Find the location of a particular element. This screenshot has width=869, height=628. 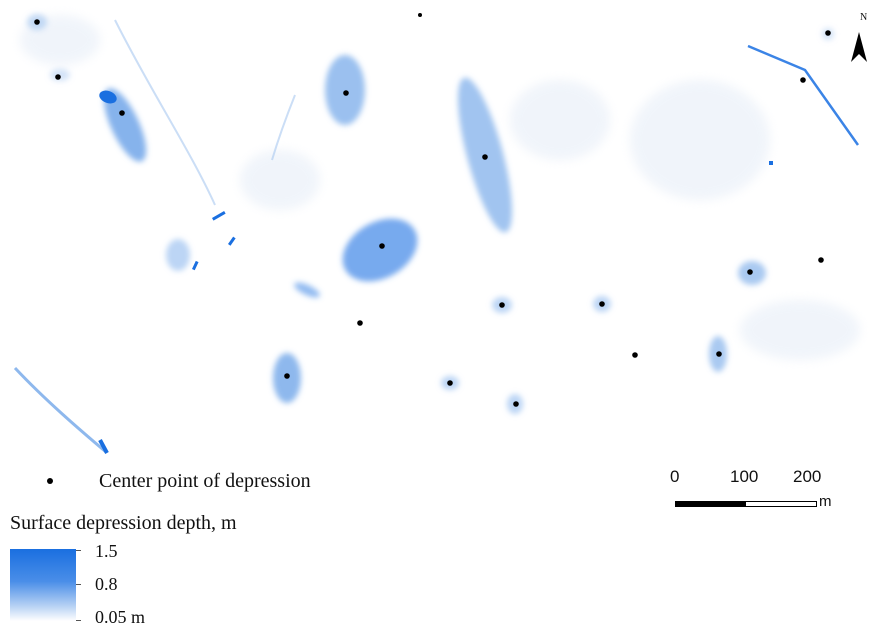

scale-segment-white is located at coordinates (781, 504).